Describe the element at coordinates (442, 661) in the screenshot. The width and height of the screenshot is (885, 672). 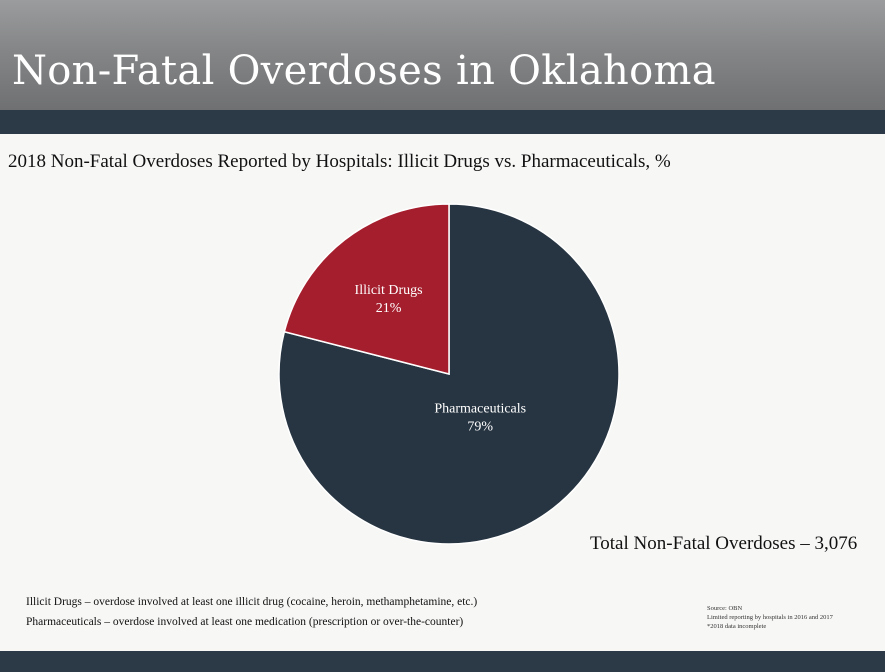
I see `footer-band` at that location.